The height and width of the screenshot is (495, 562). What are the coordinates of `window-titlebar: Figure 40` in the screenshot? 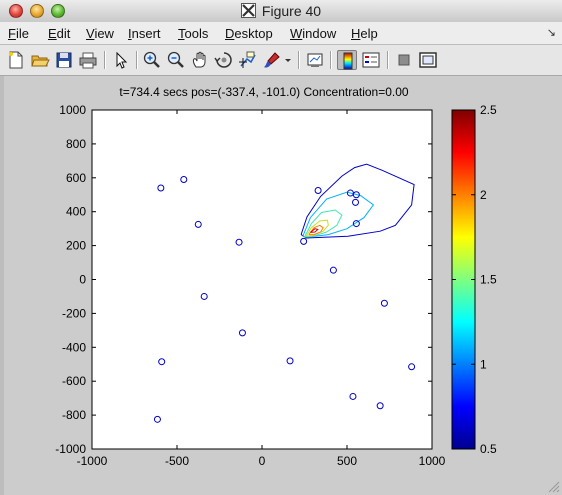 It's located at (281, 11).